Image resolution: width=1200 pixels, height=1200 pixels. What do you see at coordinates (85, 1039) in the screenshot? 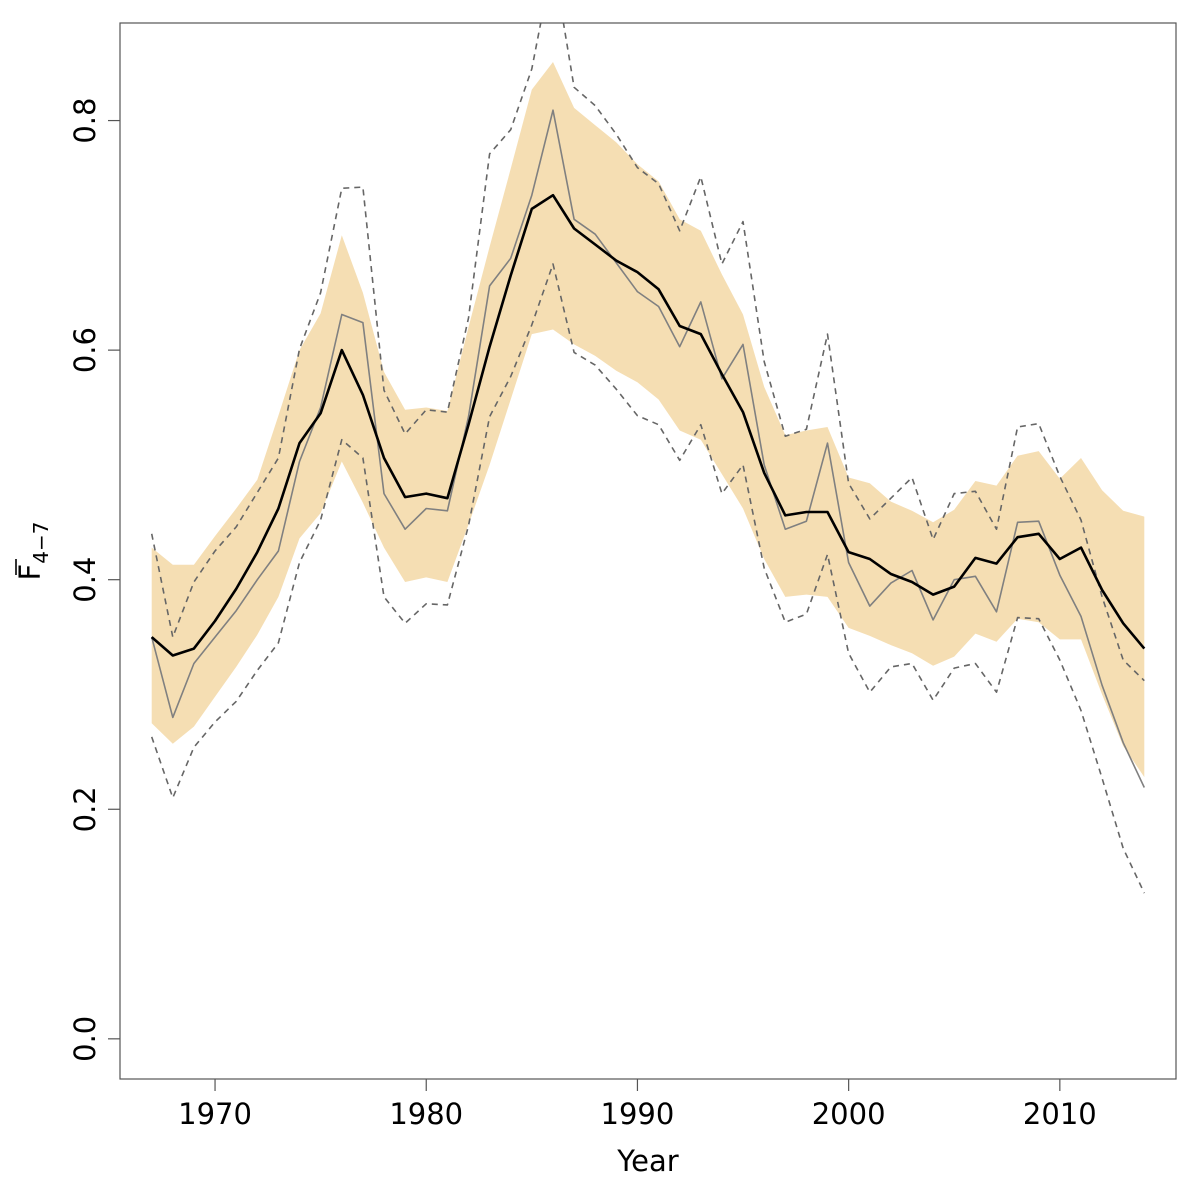
I see `y-tick-label: 0.0` at bounding box center [85, 1039].